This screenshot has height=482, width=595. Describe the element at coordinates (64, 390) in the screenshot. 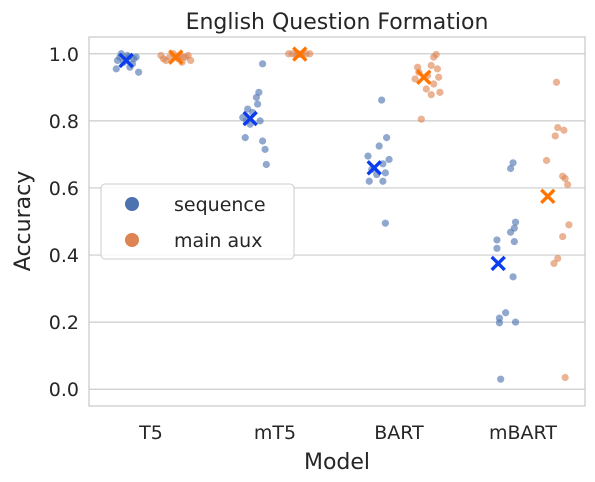

I see `y-tick-label: 0.0` at that location.